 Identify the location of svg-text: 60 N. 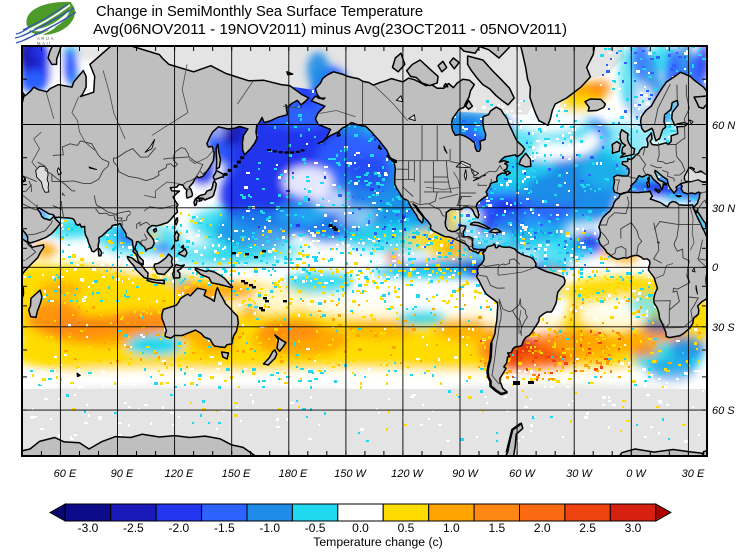
(723, 126).